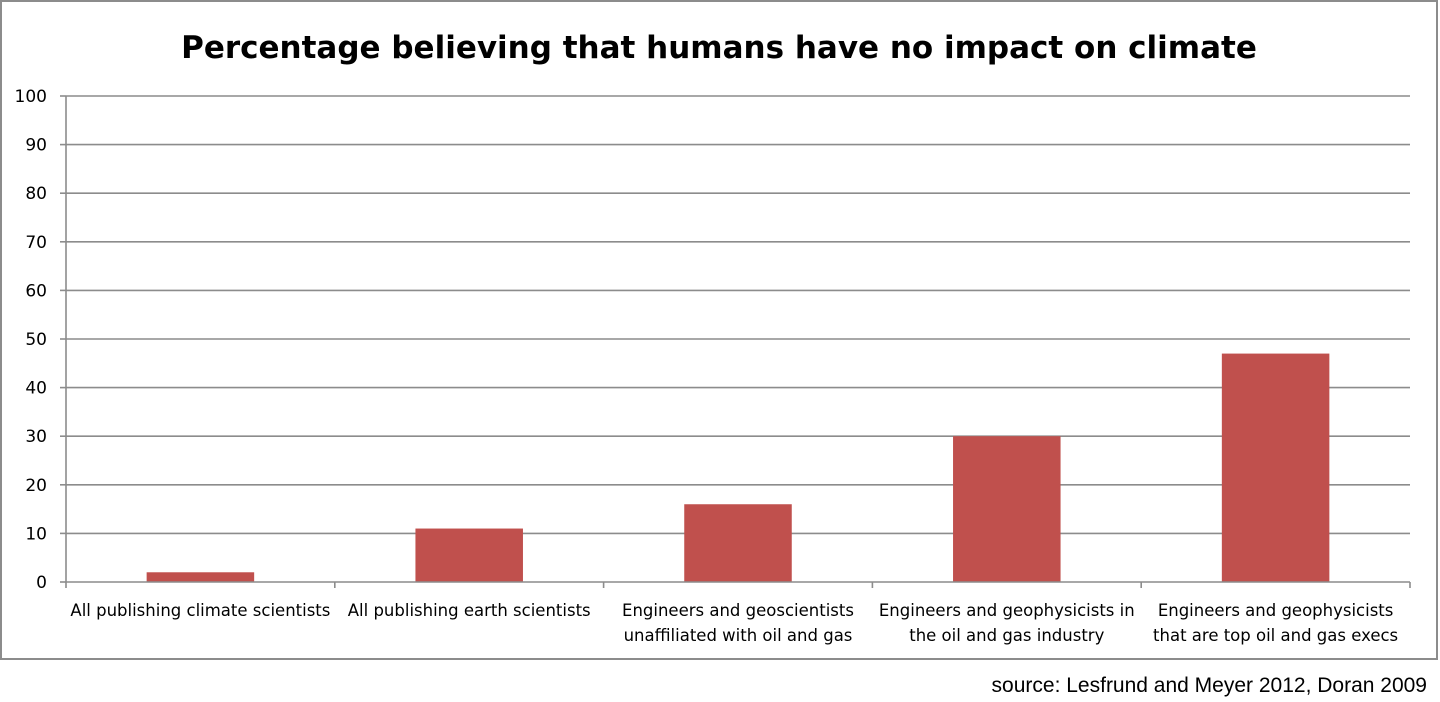 The width and height of the screenshot is (1440, 702). Describe the element at coordinates (469, 610) in the screenshot. I see `x-category-label: All publishing earth scientists` at that location.